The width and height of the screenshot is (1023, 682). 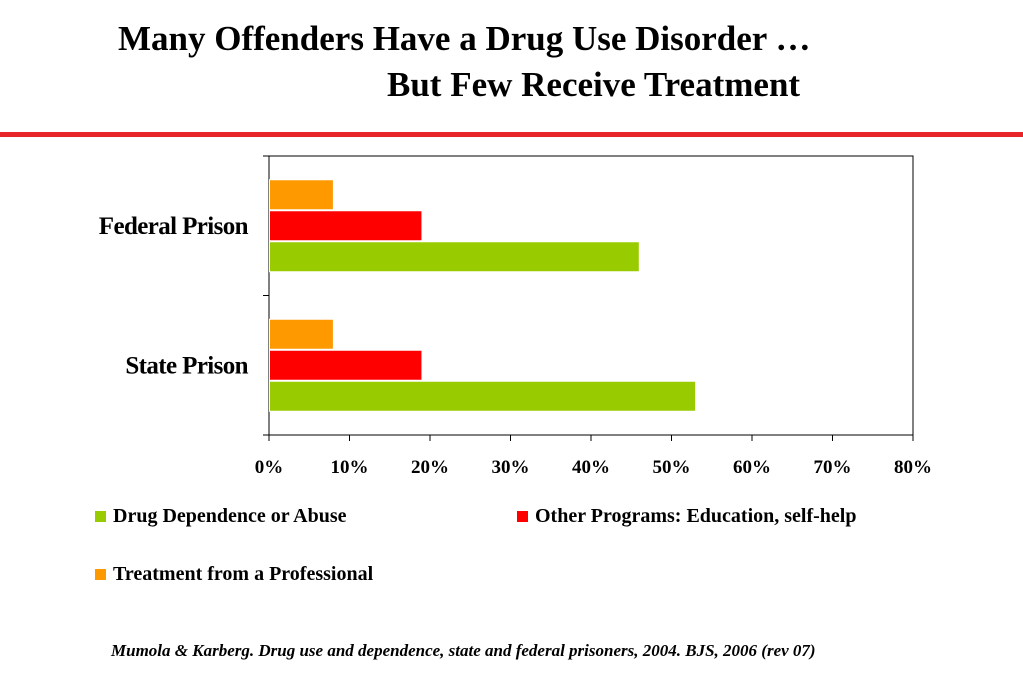 I want to click on legend-item-other-programs: Other Programs: Education, self-help, so click(x=686, y=516).